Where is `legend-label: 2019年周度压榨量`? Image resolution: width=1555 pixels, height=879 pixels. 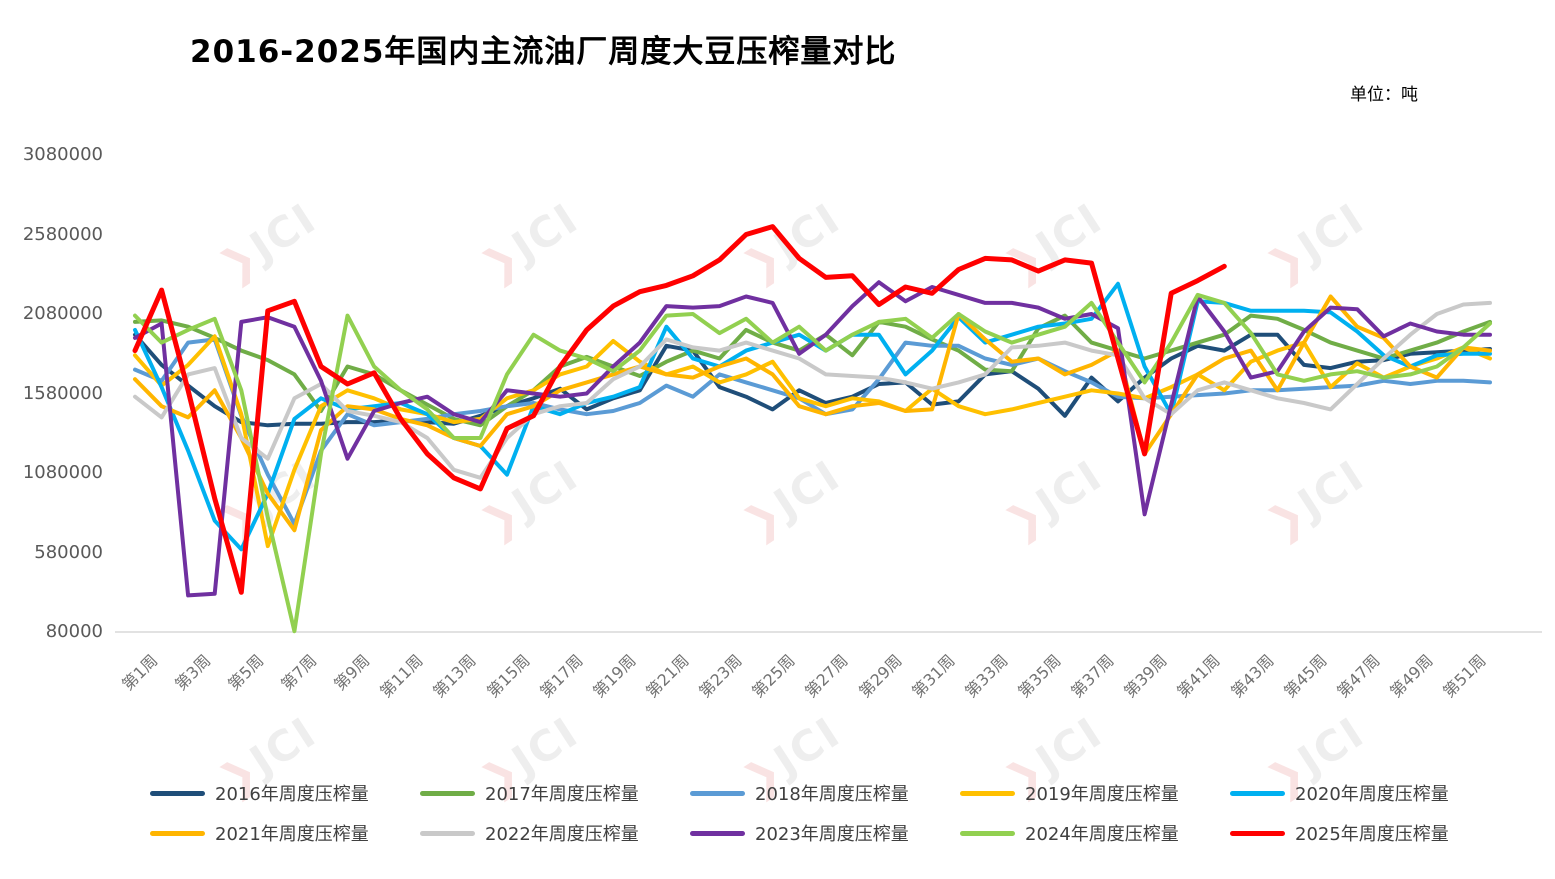
legend-label: 2019年周度压榨量 is located at coordinates (1102, 794).